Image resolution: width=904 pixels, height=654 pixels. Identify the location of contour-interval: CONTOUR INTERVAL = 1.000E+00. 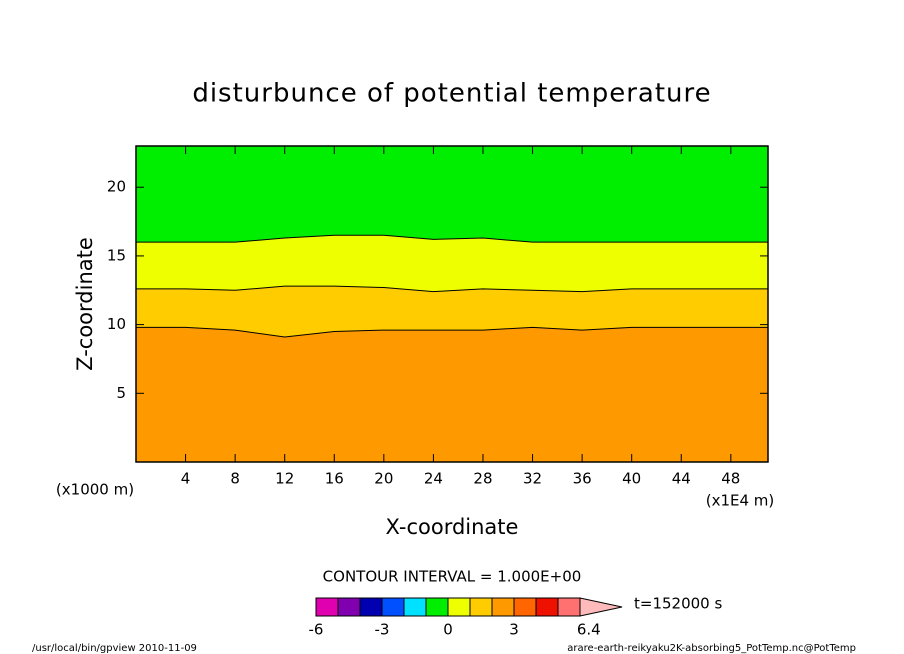
(452, 577).